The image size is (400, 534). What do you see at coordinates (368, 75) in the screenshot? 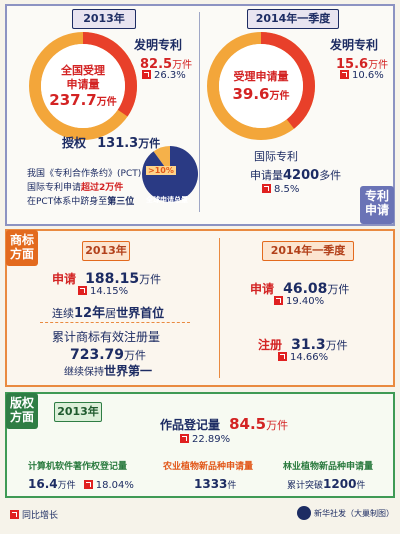
I see `patent-2014-invent-growth: 10.6%` at bounding box center [368, 75].